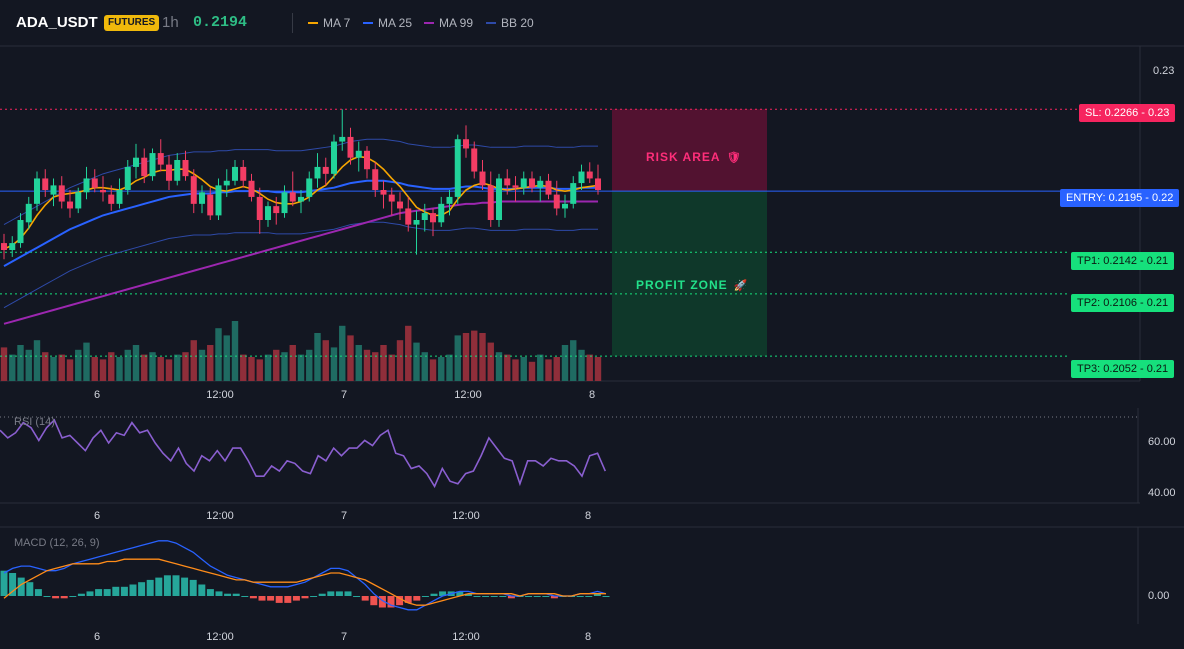 The width and height of the screenshot is (1184, 649). What do you see at coordinates (1123, 261) in the screenshot?
I see `tp1-tag: TP1: 0.2142 - 0.21` at bounding box center [1123, 261].